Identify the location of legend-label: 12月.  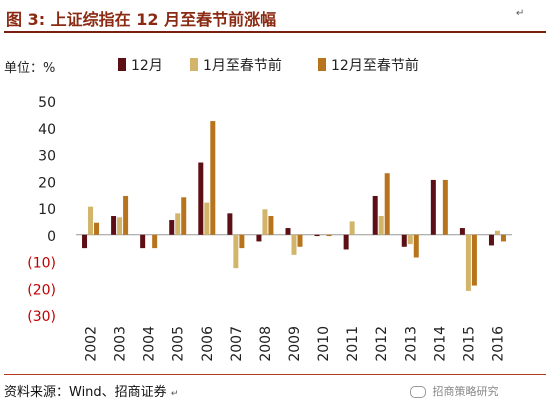
(147, 66).